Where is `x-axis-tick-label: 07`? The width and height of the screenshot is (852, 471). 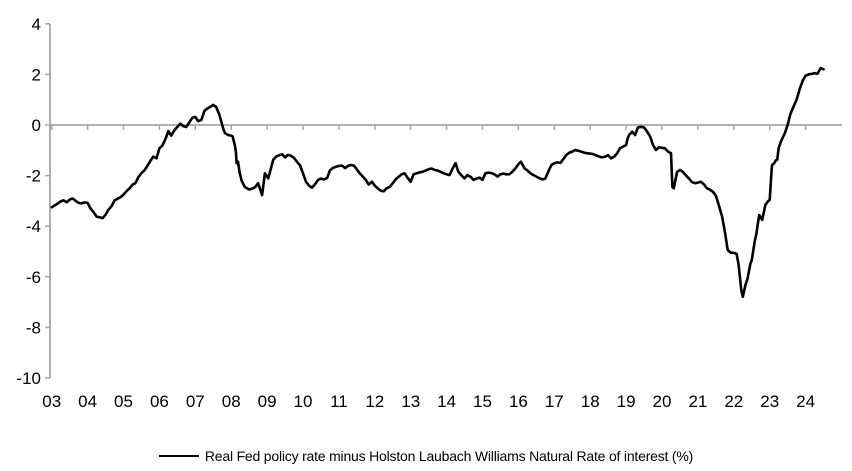
x-axis-tick-label: 07 is located at coordinates (195, 401).